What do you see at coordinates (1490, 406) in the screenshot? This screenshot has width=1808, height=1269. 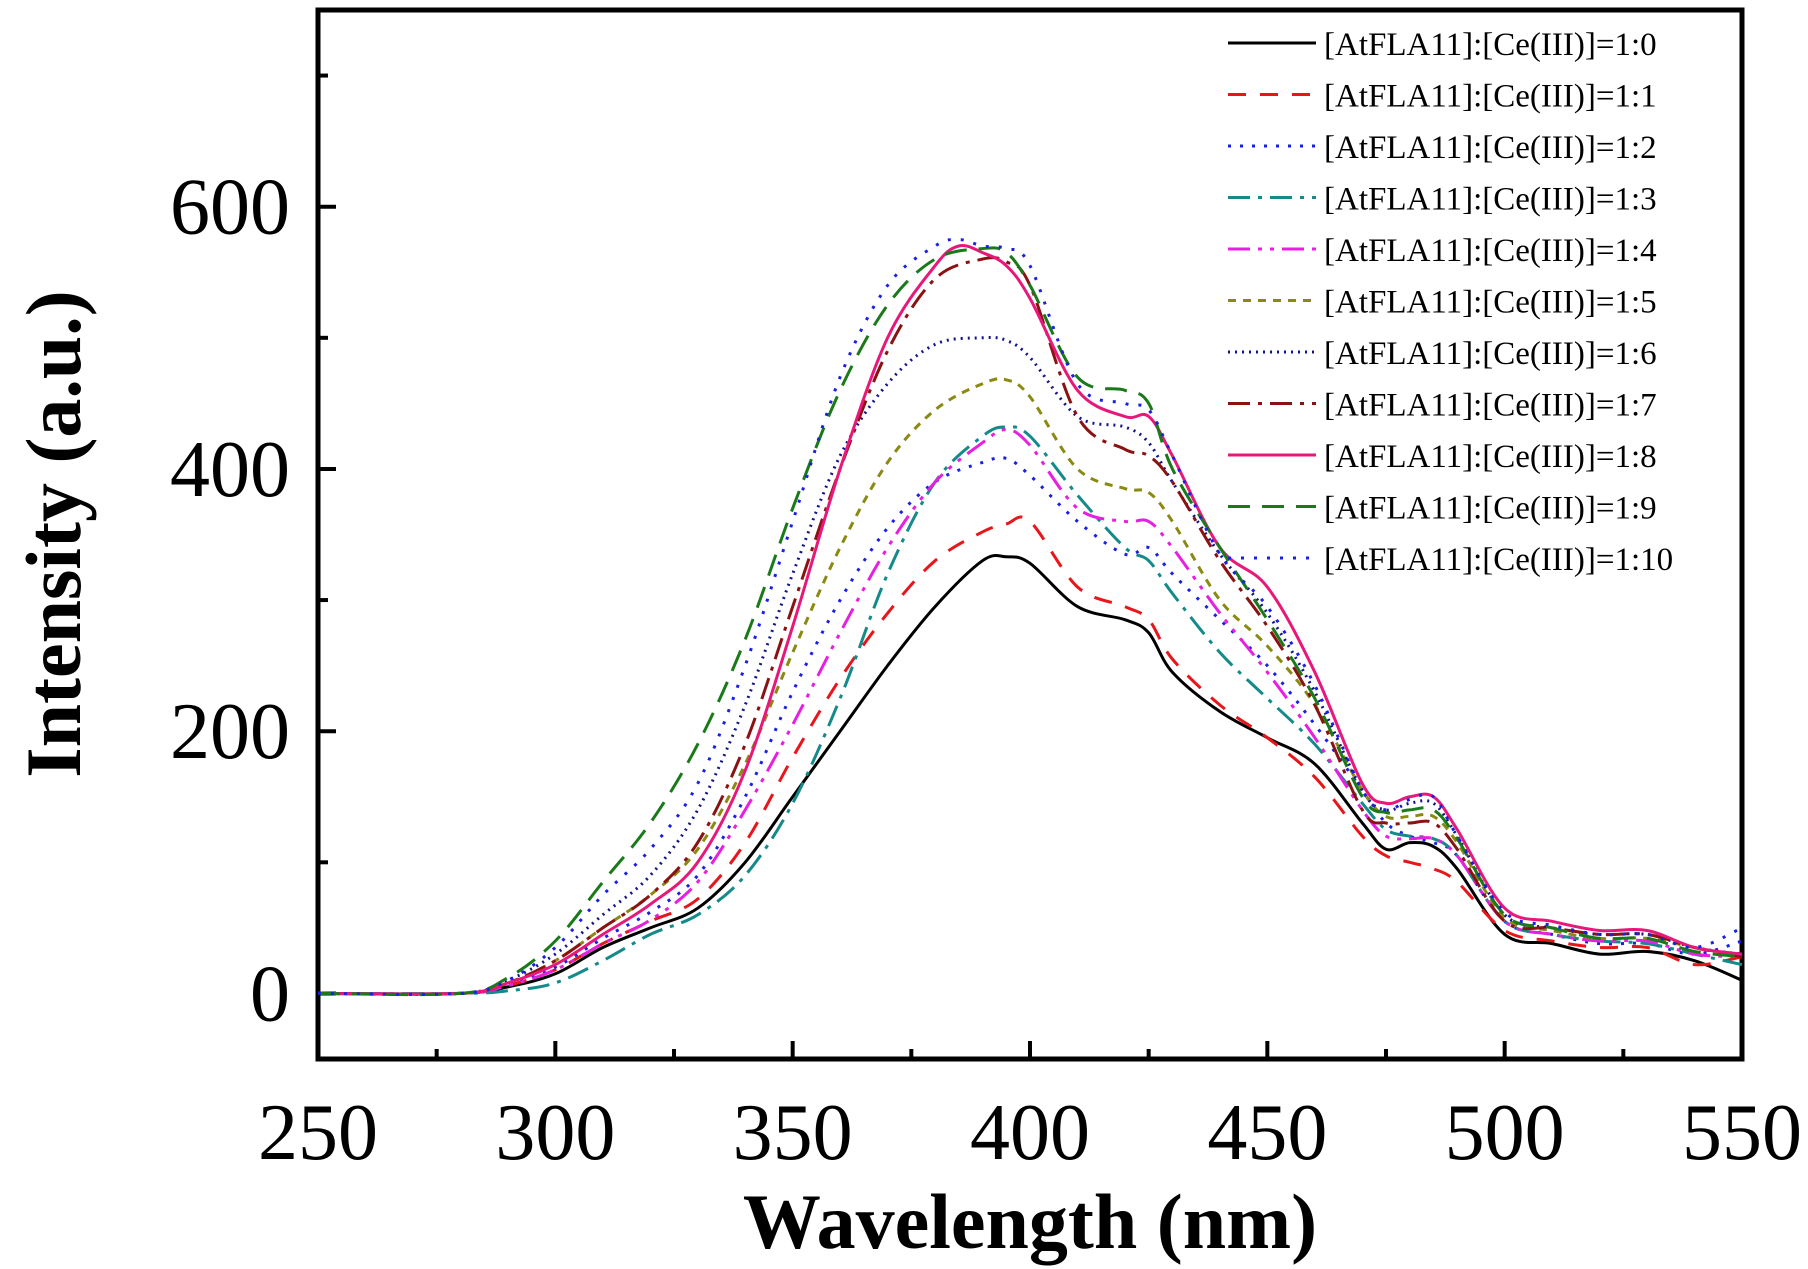 I see `legend-label-7: [AtFLA11]:[Ce(III)]=1:7` at bounding box center [1490, 406].